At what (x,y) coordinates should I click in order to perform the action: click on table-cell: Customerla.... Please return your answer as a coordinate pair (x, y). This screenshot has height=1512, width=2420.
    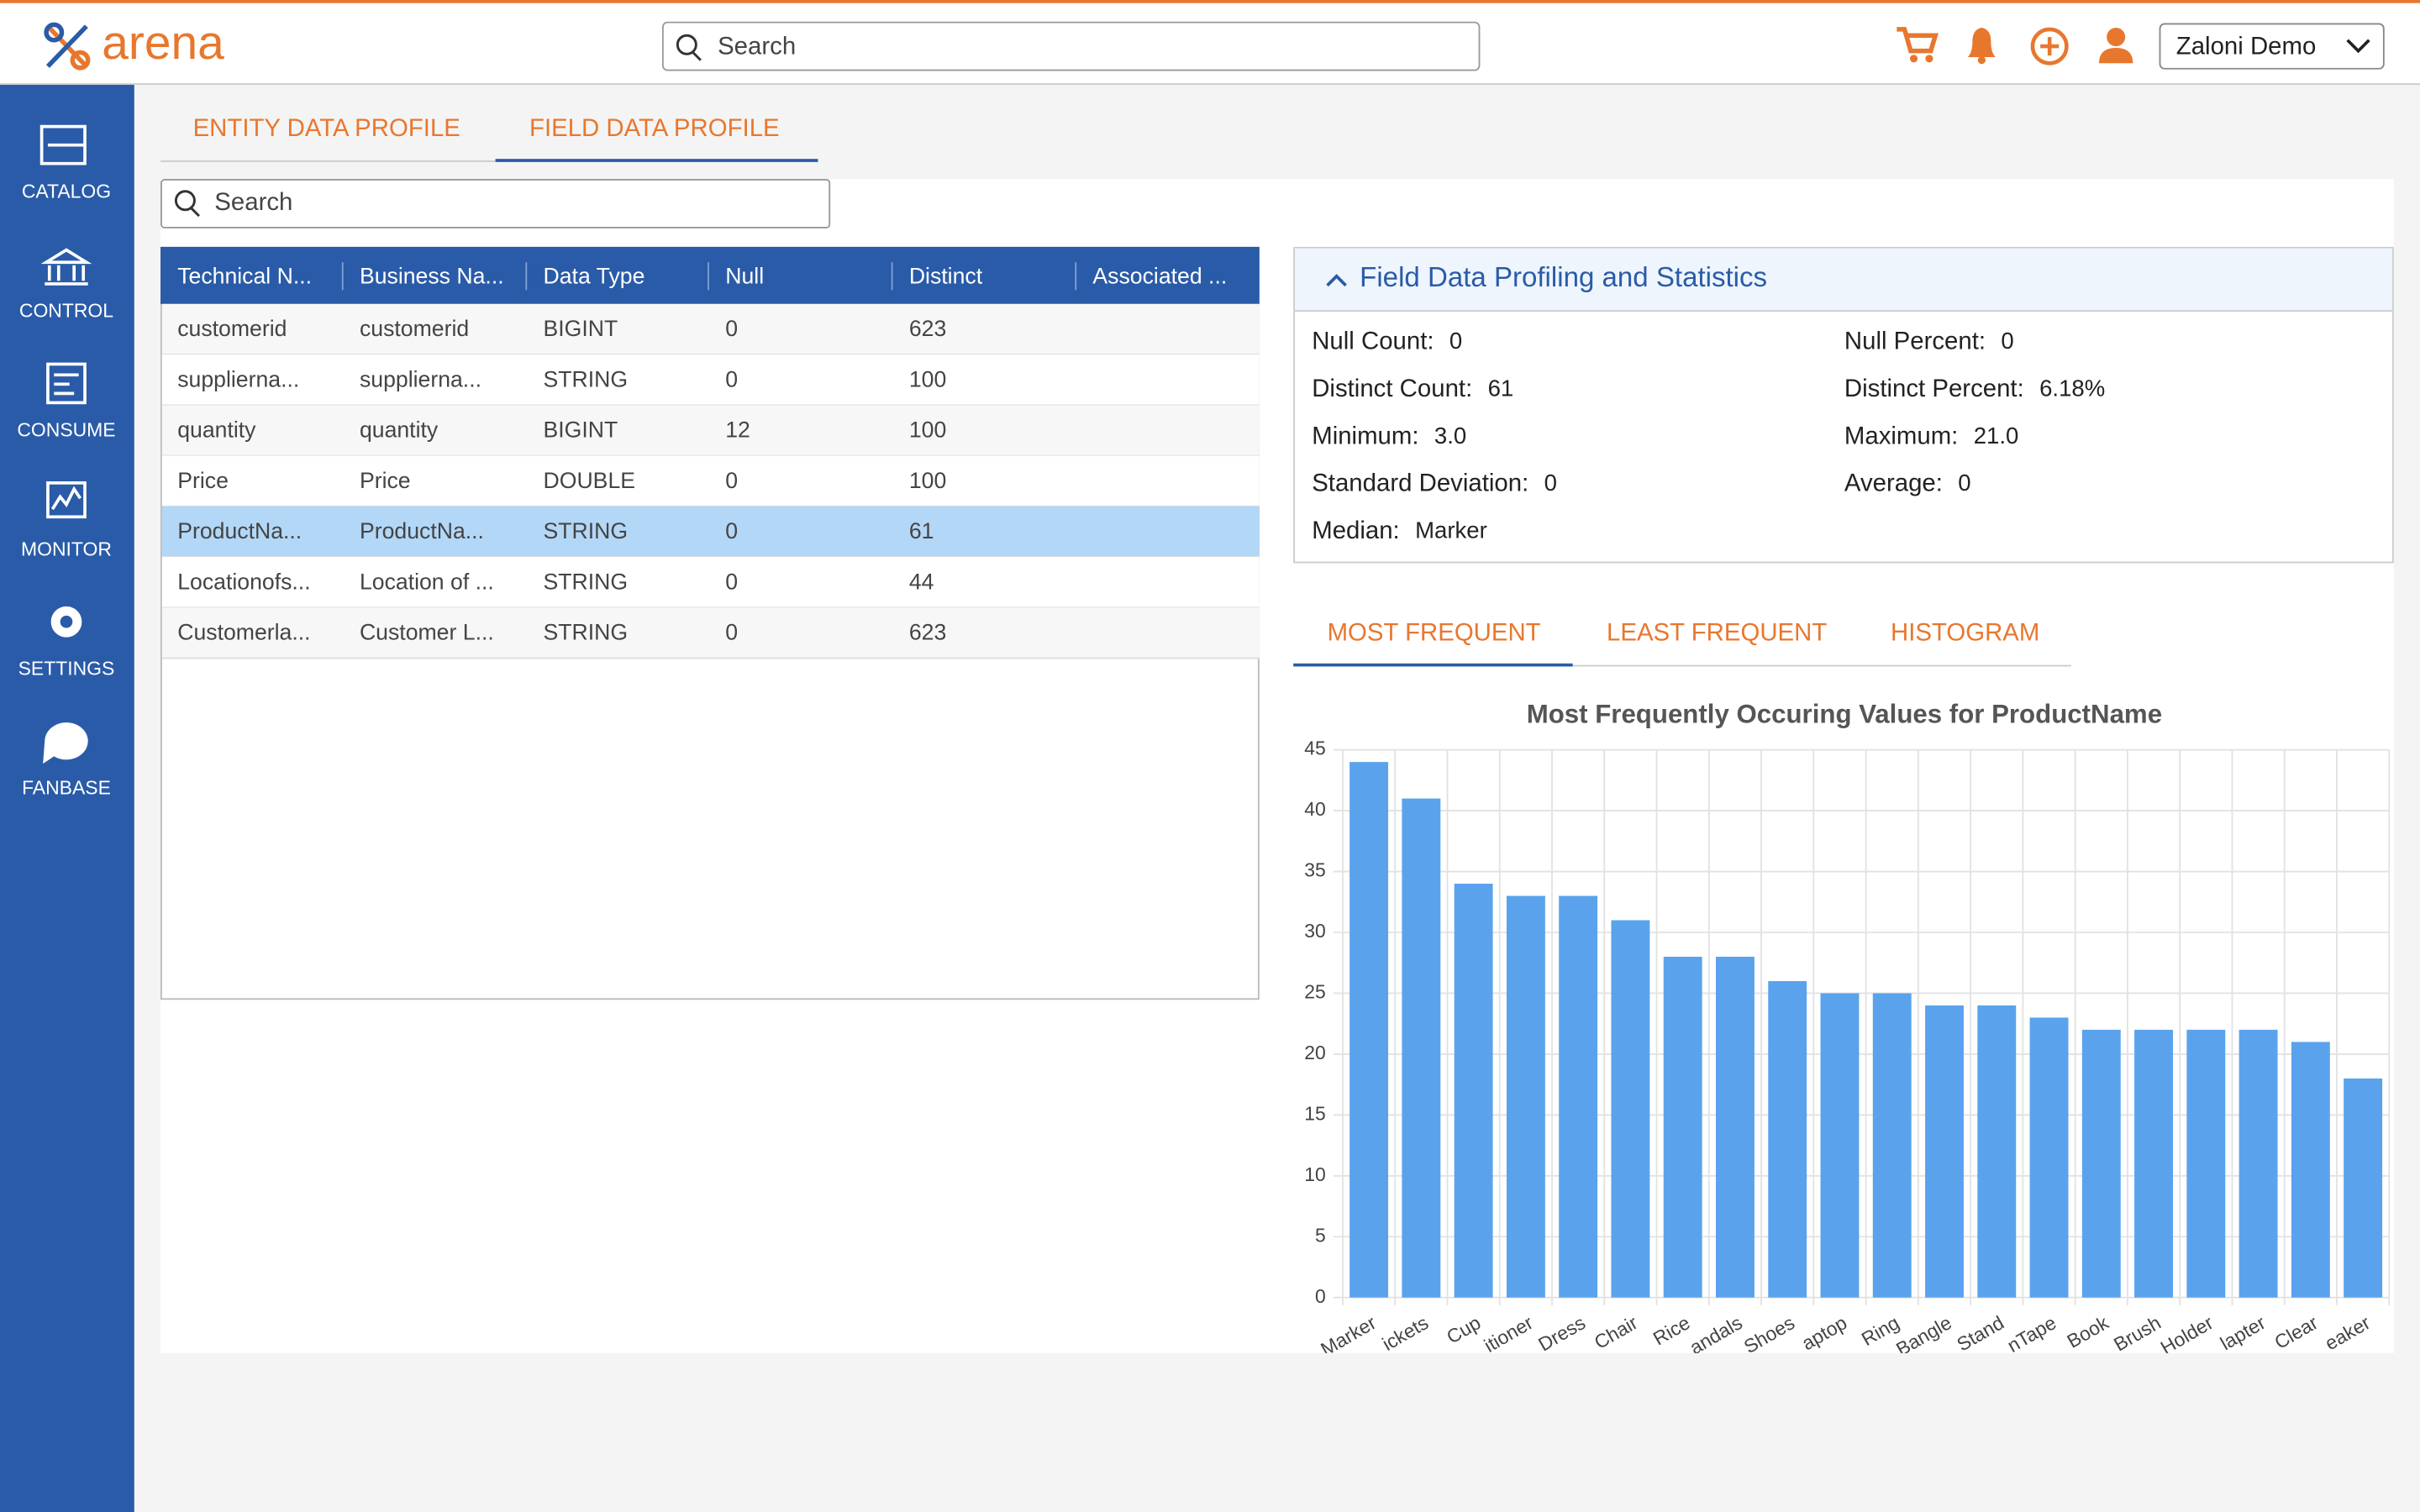
    Looking at the image, I should click on (243, 632).